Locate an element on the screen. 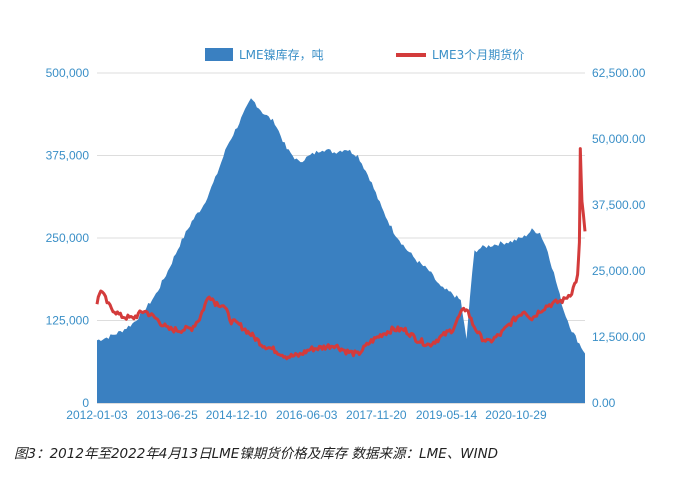  right-tick-label: 12,500.00 is located at coordinates (619, 337).